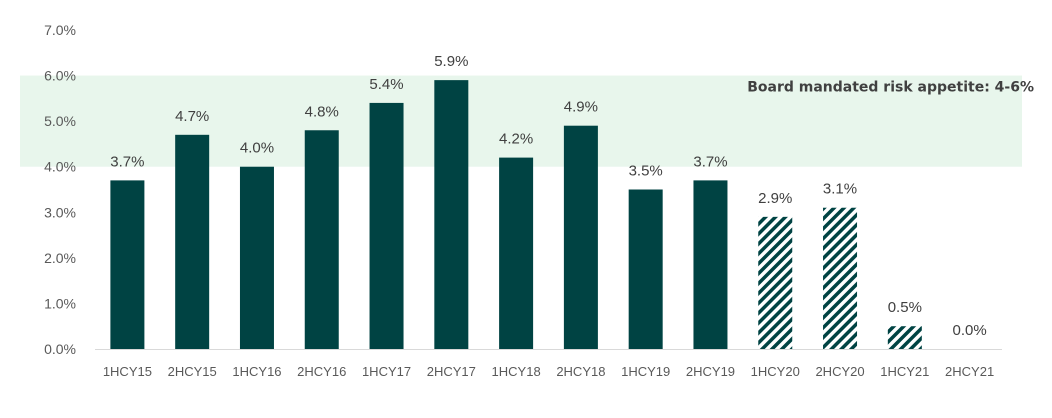 The image size is (1052, 418). What do you see at coordinates (386, 371) in the screenshot?
I see `x-tick-label: 1HCY17` at bounding box center [386, 371].